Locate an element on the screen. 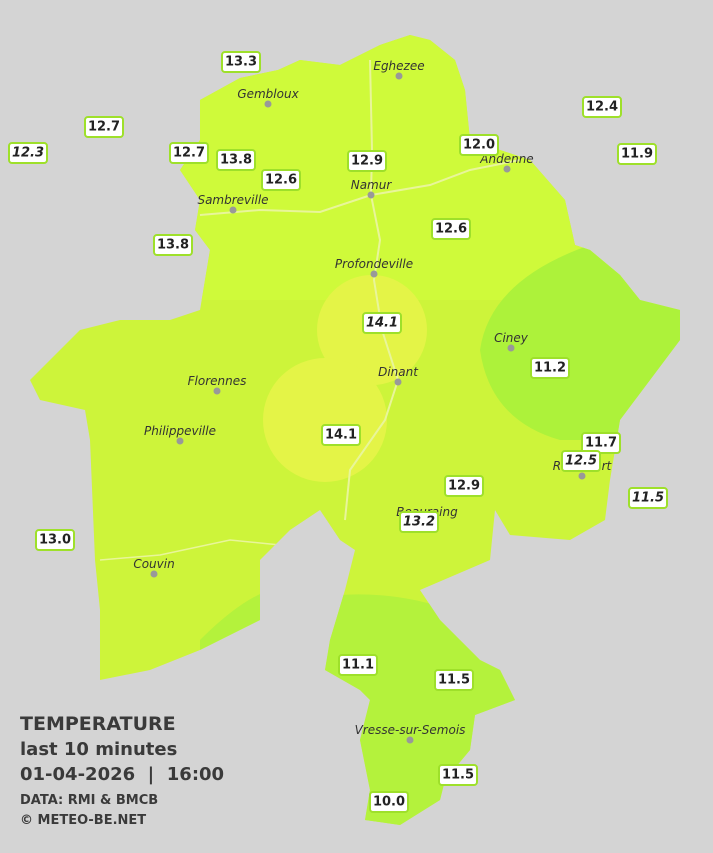  station-value: 11.1 is located at coordinates (358, 665).